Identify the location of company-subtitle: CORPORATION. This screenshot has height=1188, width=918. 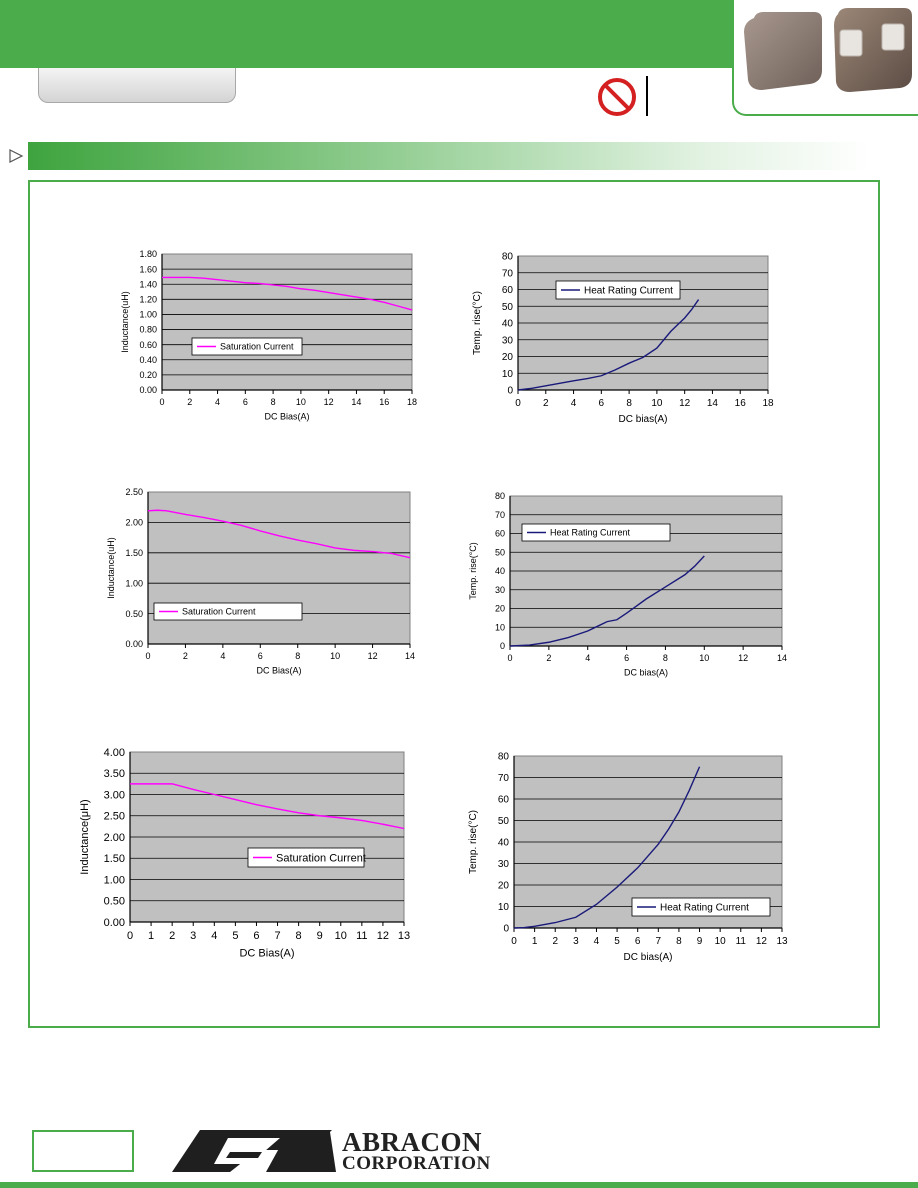
(416, 1163).